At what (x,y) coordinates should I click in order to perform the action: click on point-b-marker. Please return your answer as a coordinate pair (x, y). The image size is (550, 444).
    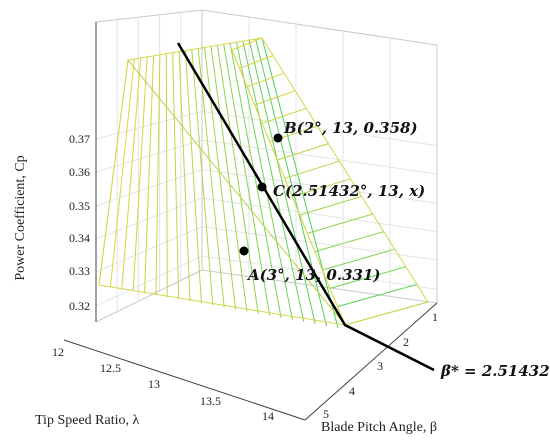
    Looking at the image, I should click on (278, 138).